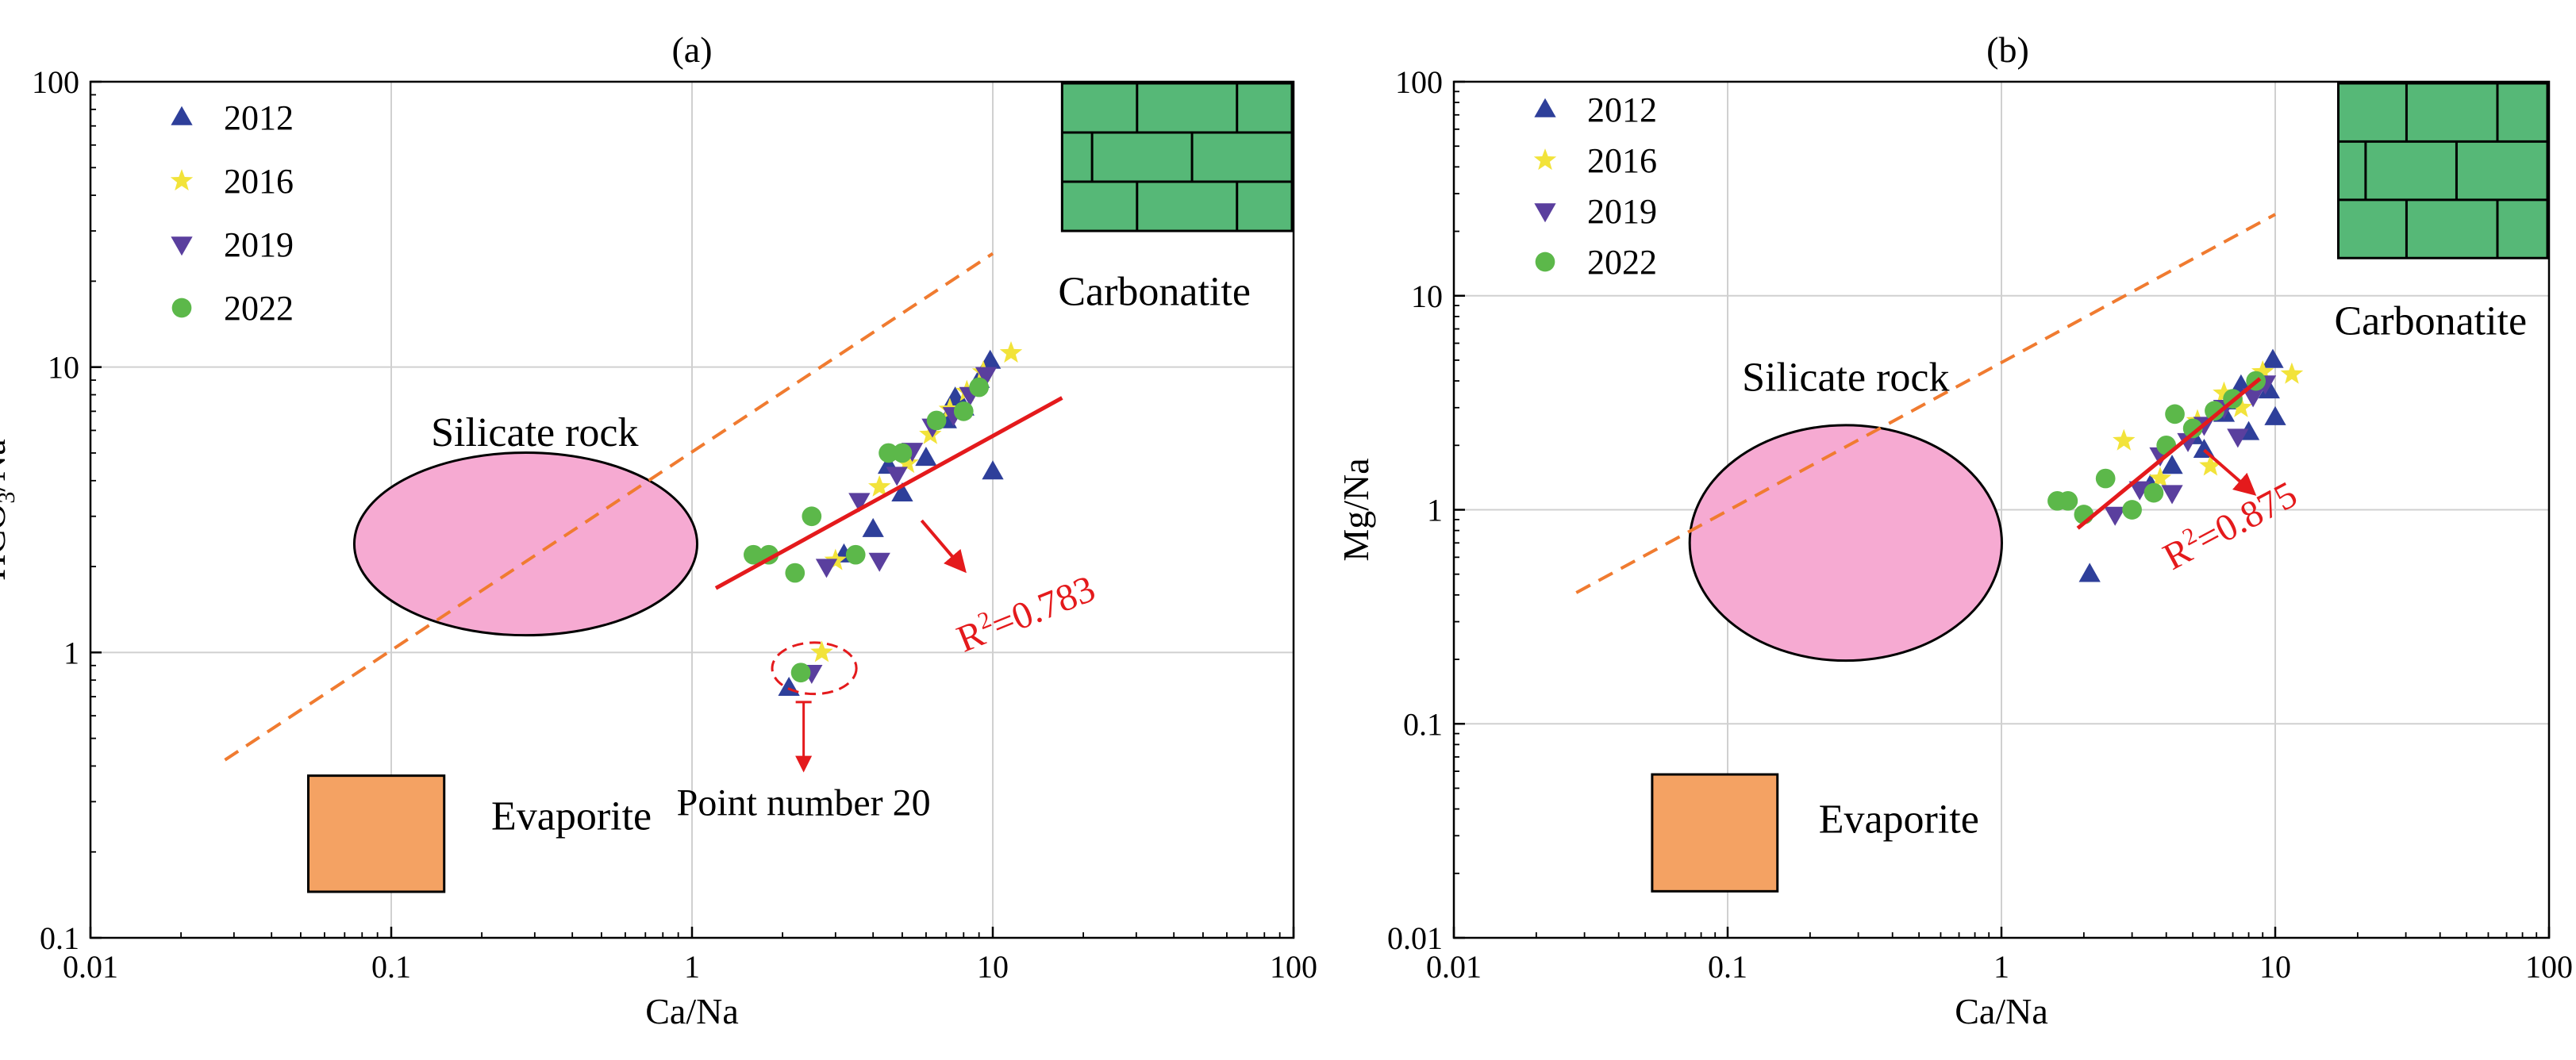 Image resolution: width=2576 pixels, height=1060 pixels. I want to click on x-tick-label: 0.1, so click(1727, 967).